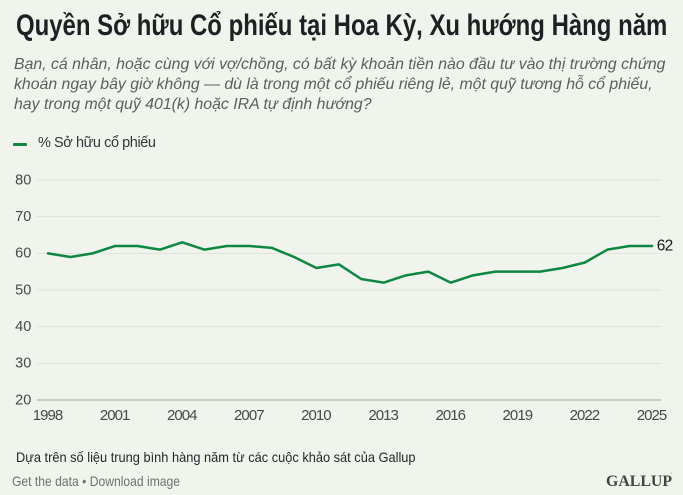 This screenshot has width=683, height=495. I want to click on svg-text: 2010, so click(316, 415).